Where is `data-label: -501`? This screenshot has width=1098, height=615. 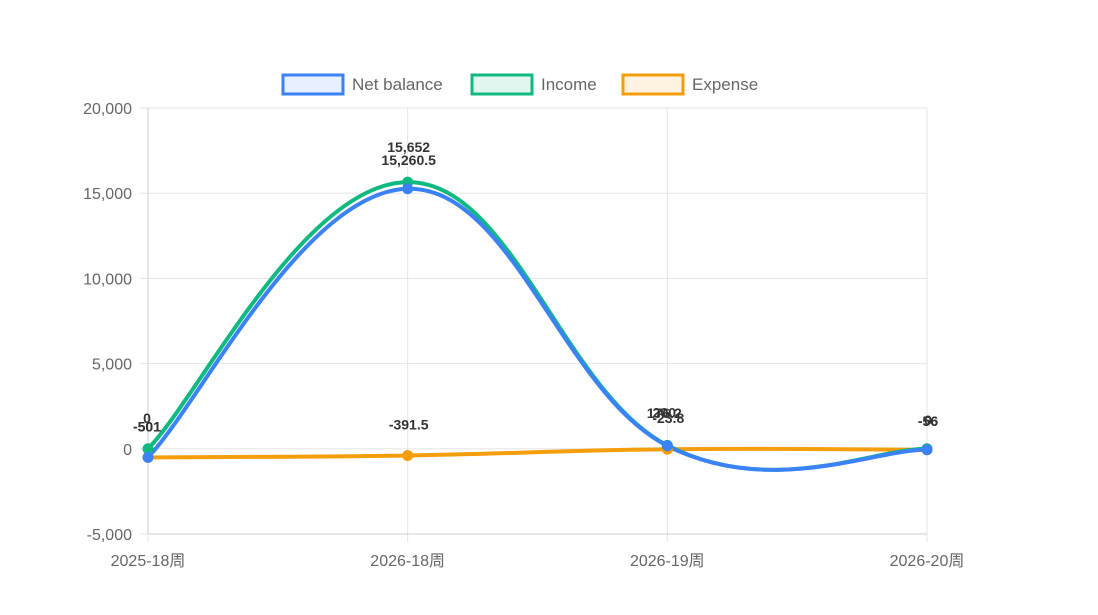
data-label: -501 is located at coordinates (147, 426).